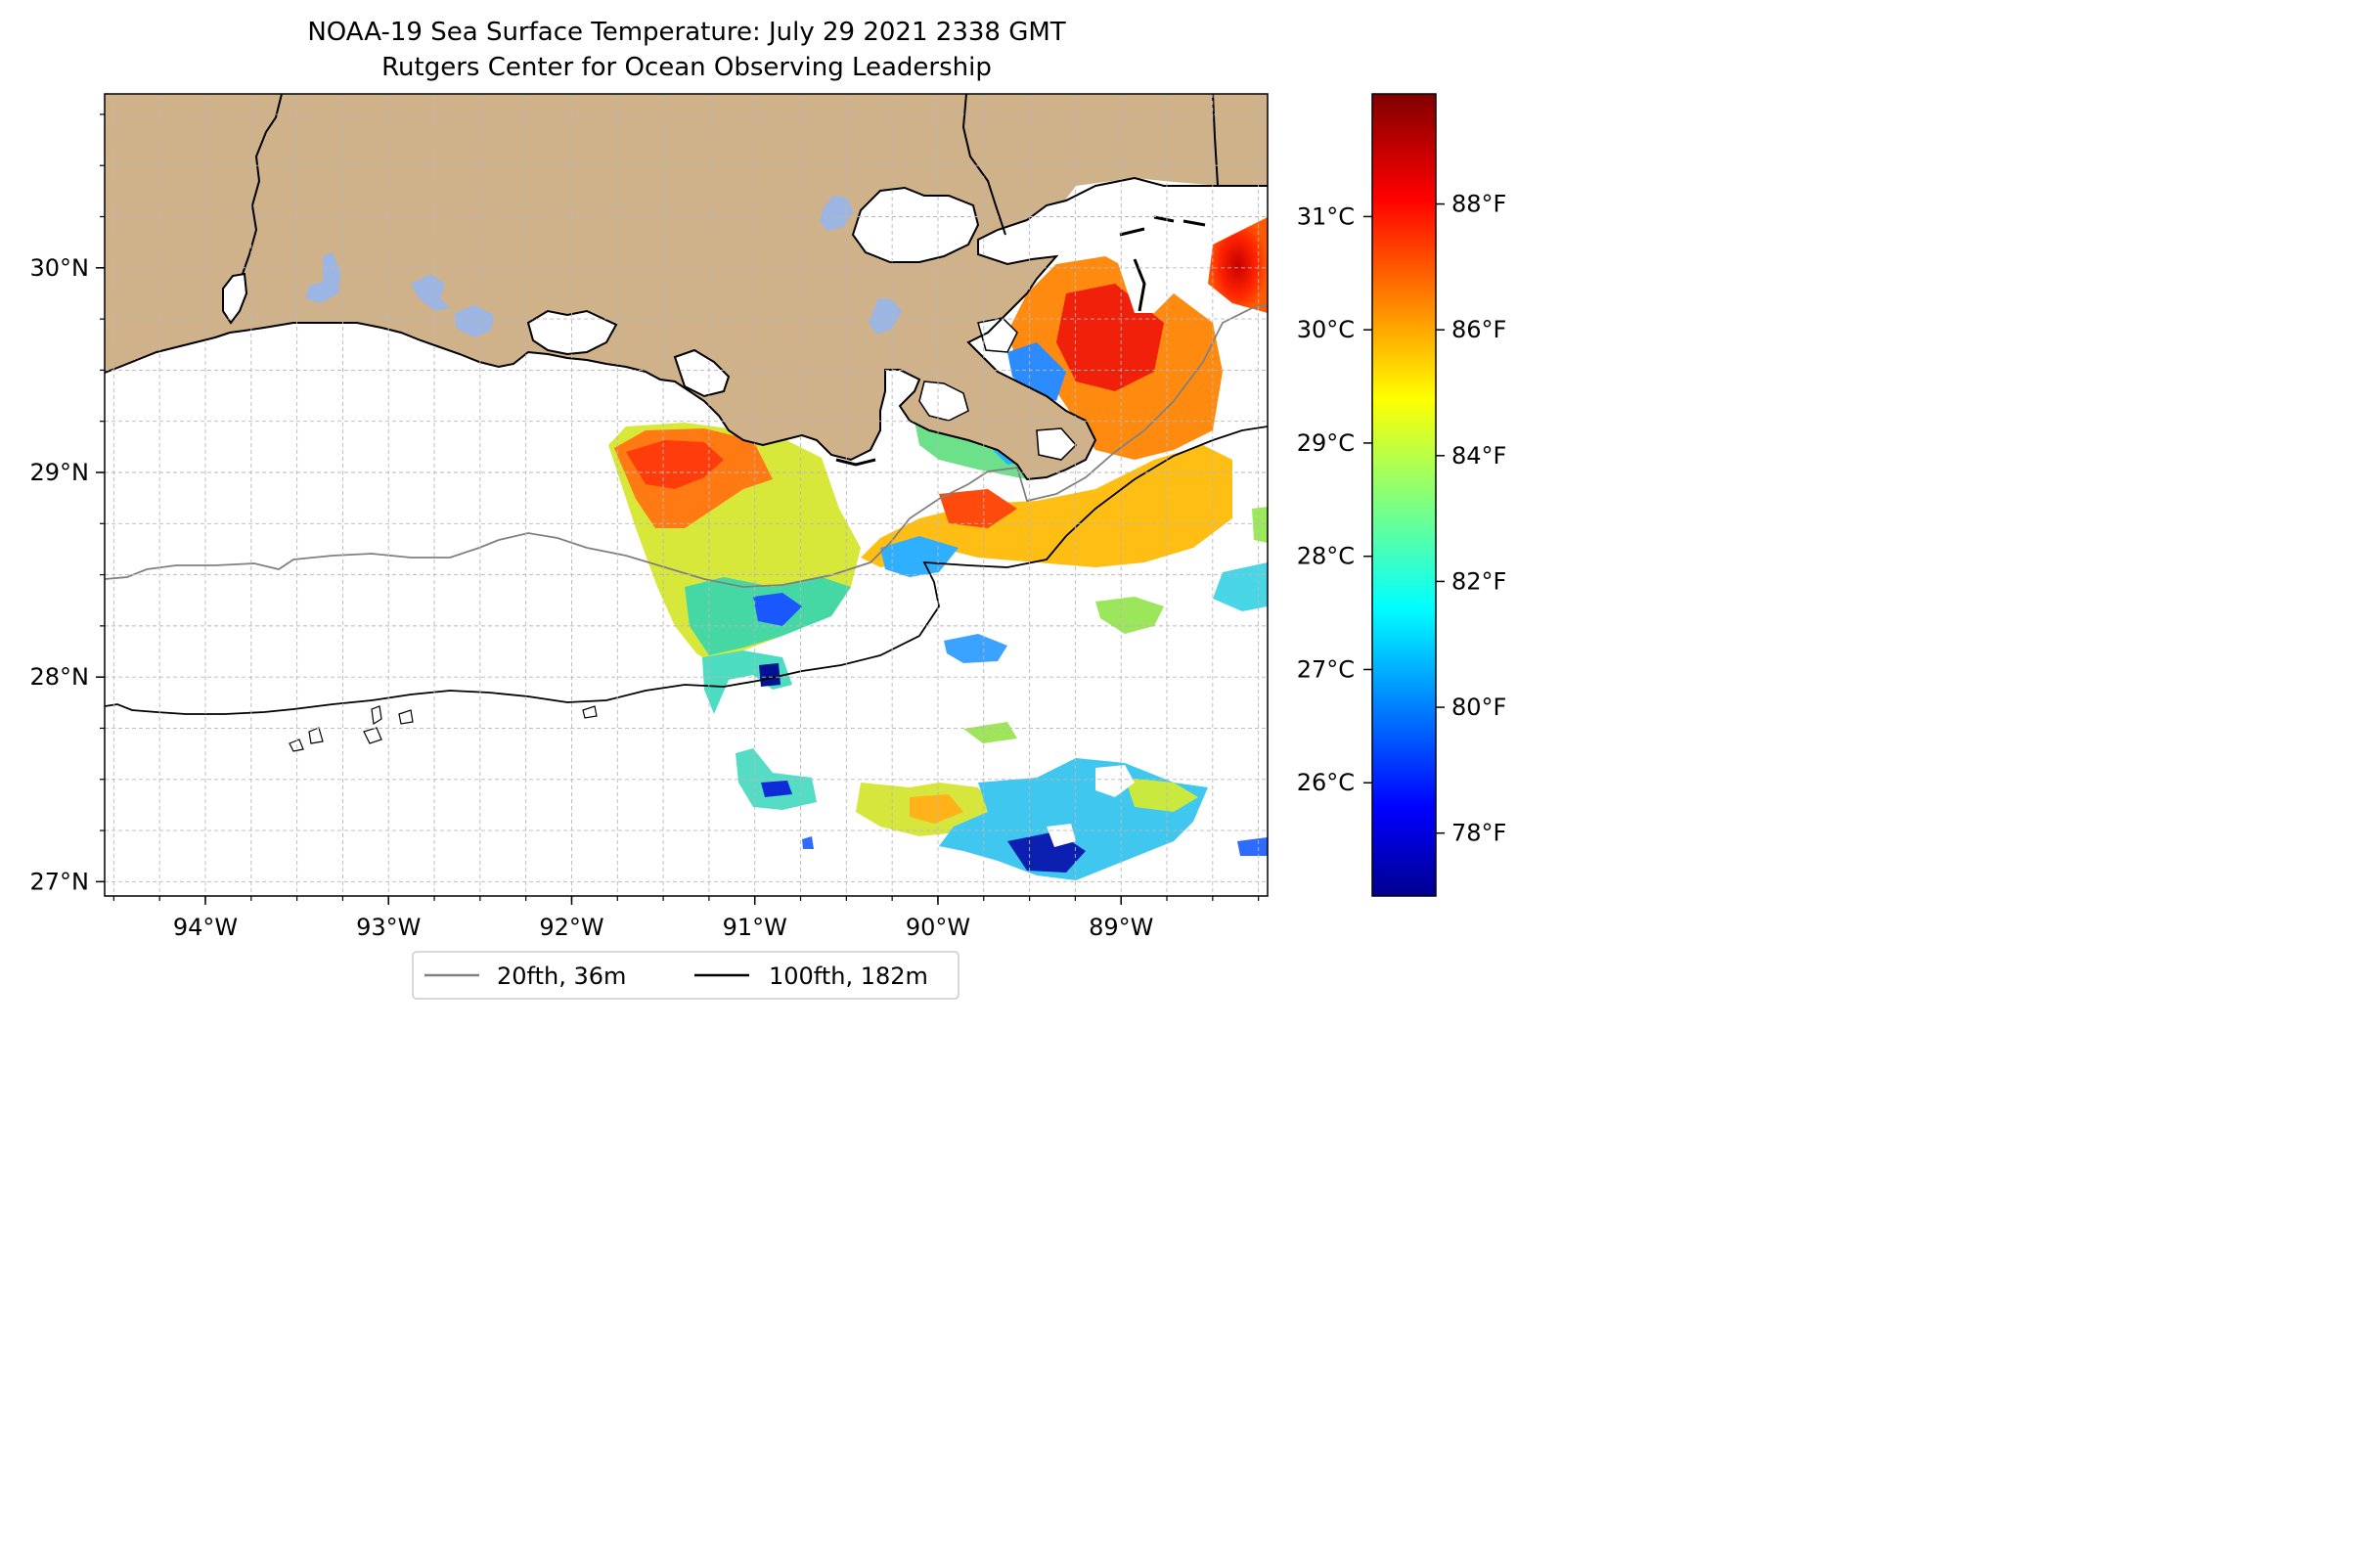 The width and height of the screenshot is (2365, 1568). I want to click on sst-central-cool, so click(919, 556).